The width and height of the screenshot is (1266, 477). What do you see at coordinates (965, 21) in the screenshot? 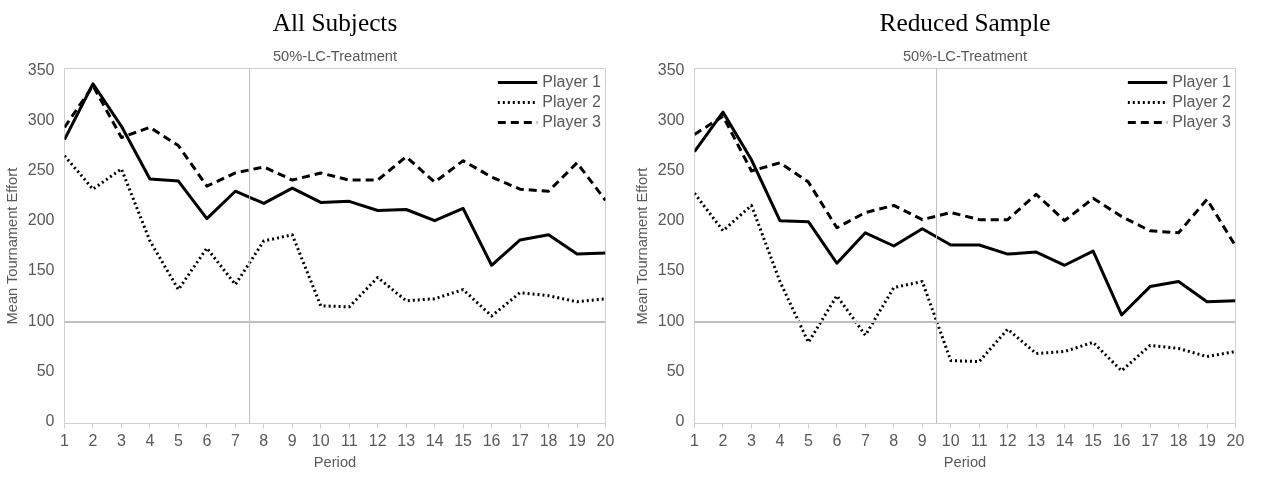
I see `chart-title: Reduced Sample` at bounding box center [965, 21].